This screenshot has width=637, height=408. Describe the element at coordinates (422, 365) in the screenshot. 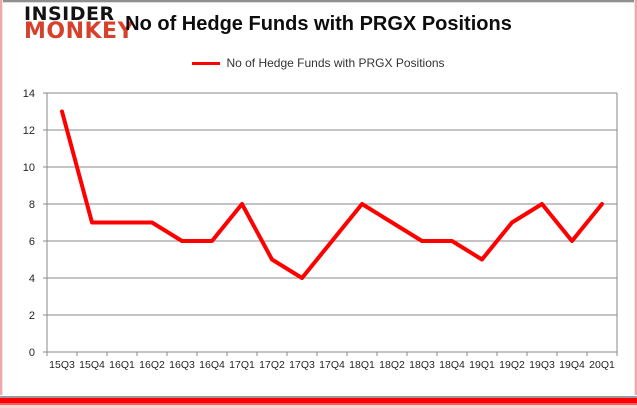

I see `x-axis-label: 18Q3` at that location.